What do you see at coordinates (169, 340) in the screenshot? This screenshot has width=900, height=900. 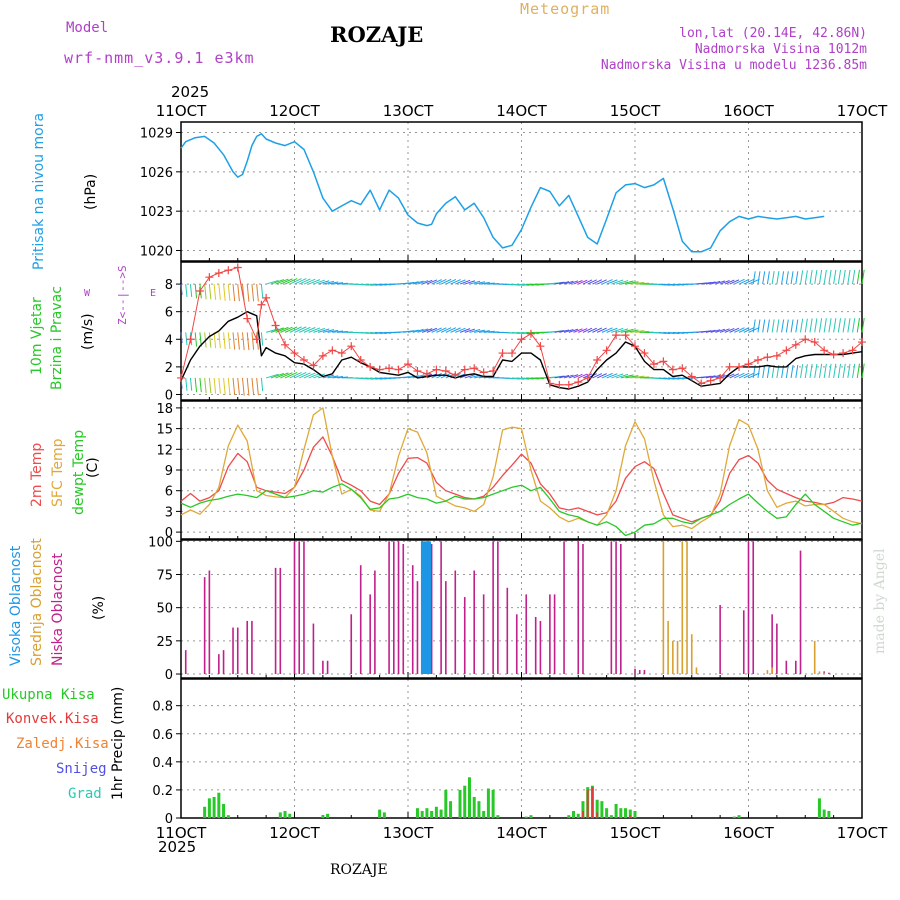 I see `wind-ytick-label: 4` at bounding box center [169, 340].